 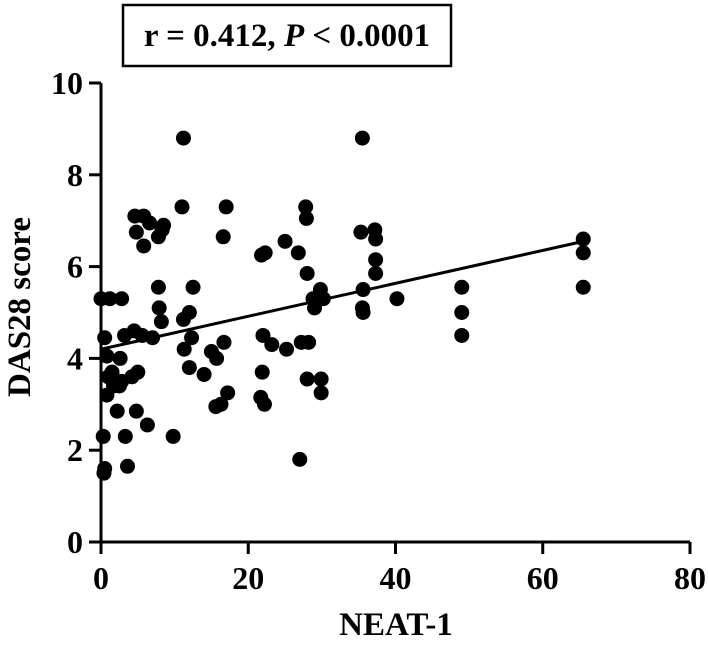 What do you see at coordinates (367, 36) in the screenshot?
I see `annotation-p-value: < 0.0001` at bounding box center [367, 36].